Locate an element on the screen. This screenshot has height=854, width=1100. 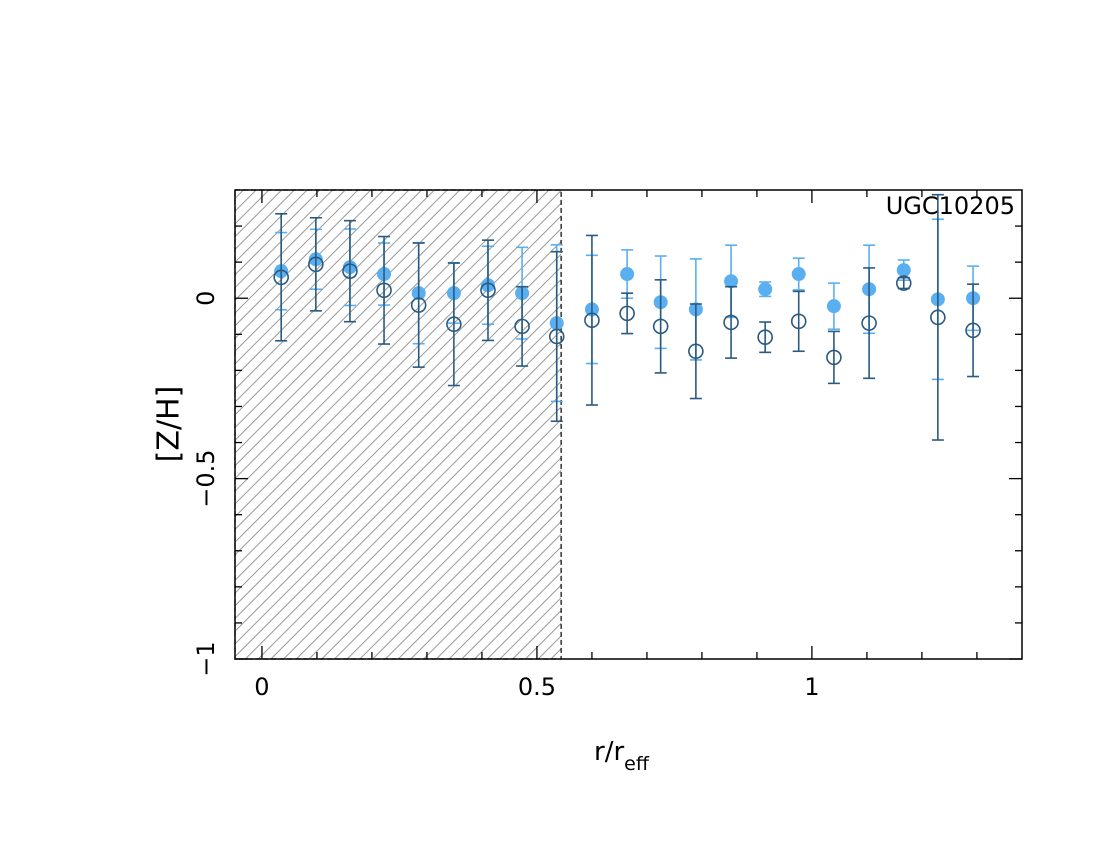
x-axis-label: r/reff is located at coordinates (622, 756).